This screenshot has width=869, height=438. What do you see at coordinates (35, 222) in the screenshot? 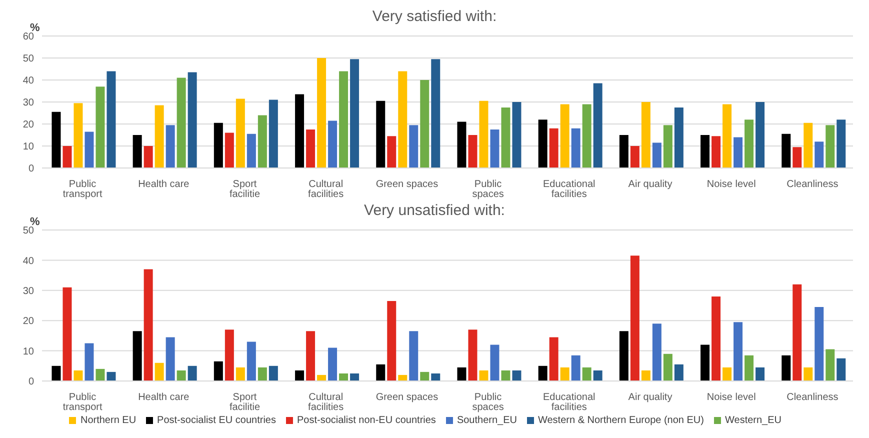
I see `y-axis-title: %` at bounding box center [35, 222].